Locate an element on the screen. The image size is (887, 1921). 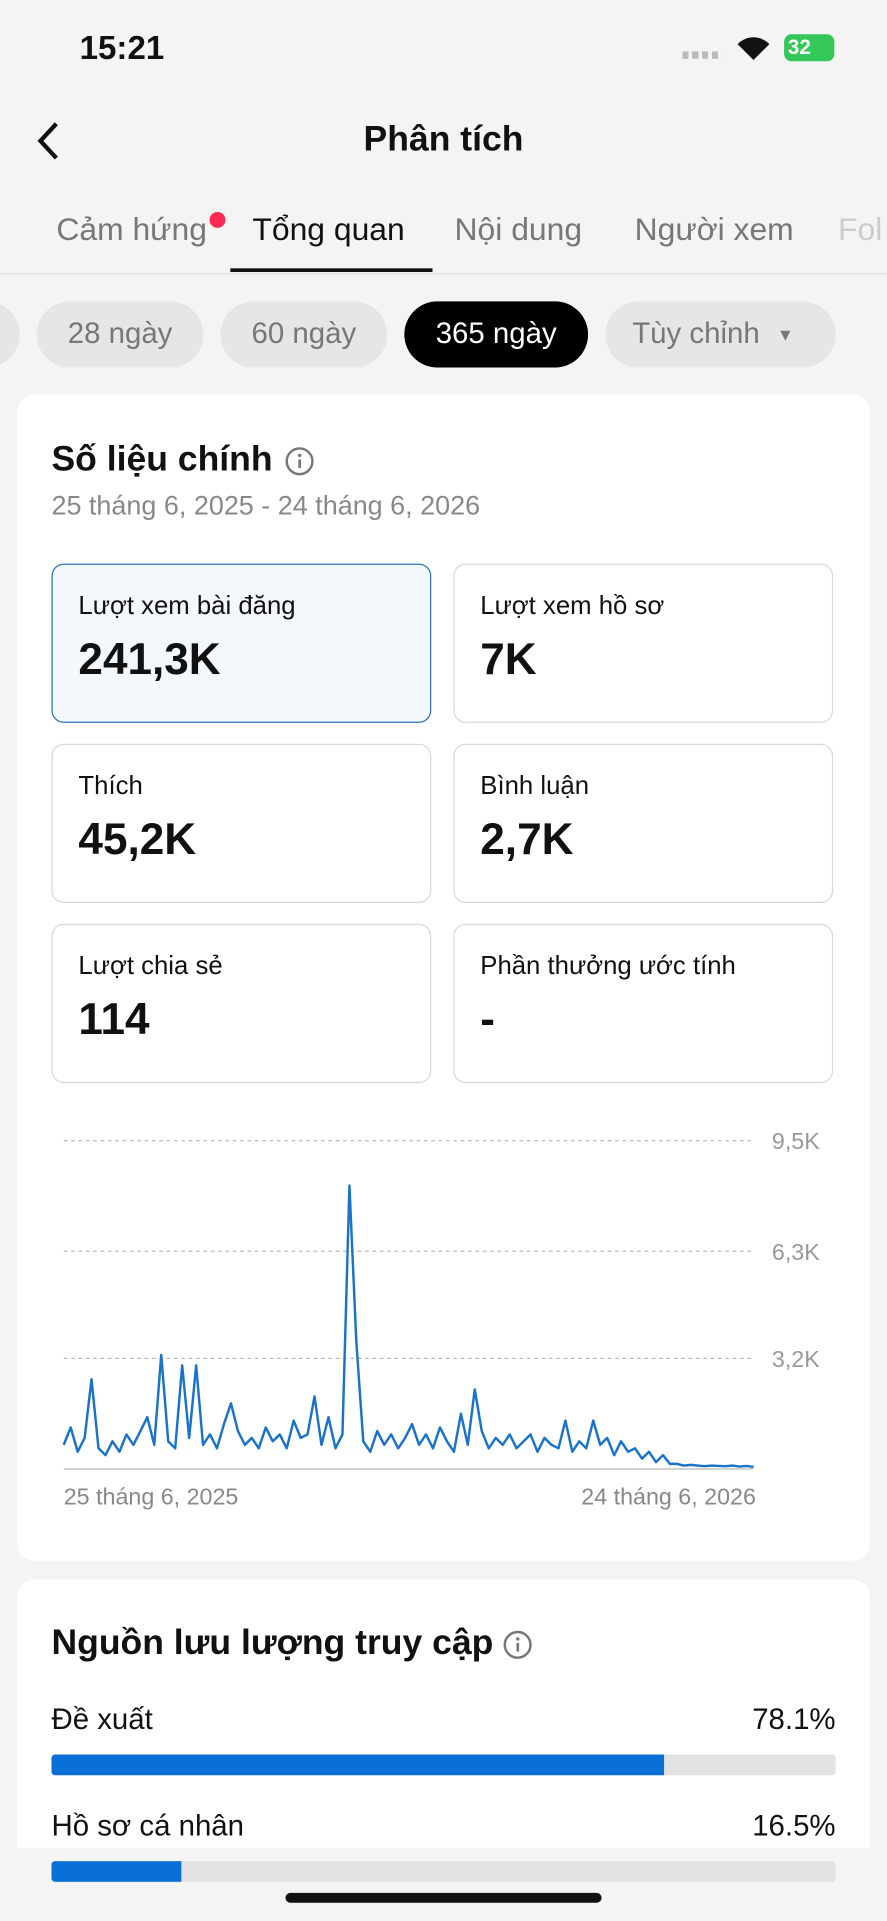
metric-value: 7K is located at coordinates (508, 658).